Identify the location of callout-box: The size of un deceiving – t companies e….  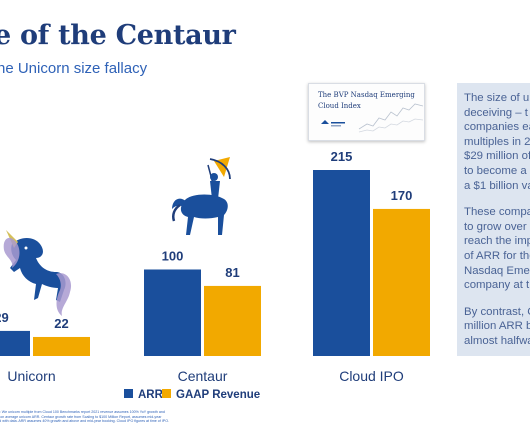
(493, 219).